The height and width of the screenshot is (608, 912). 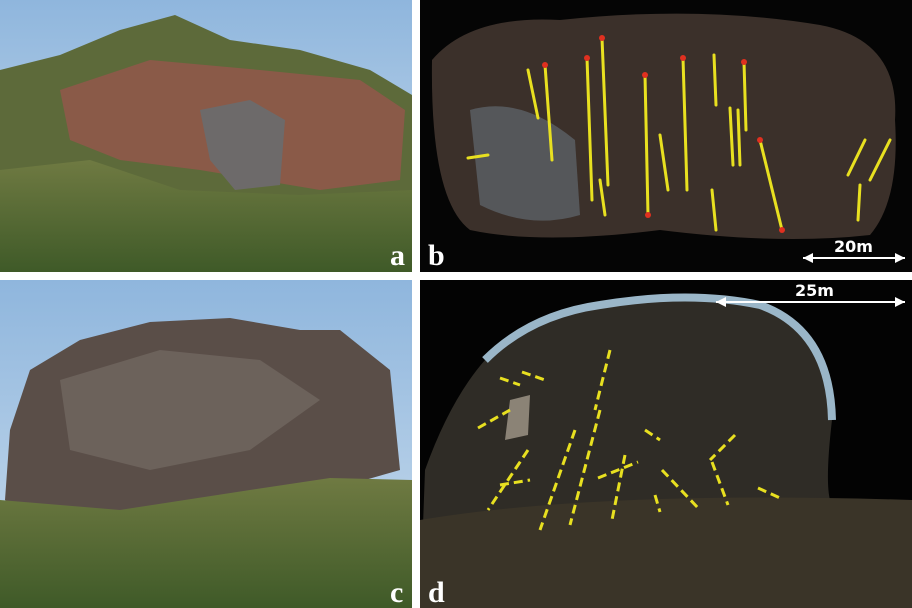 What do you see at coordinates (242, 145) in the screenshot?
I see `cave` at bounding box center [242, 145].